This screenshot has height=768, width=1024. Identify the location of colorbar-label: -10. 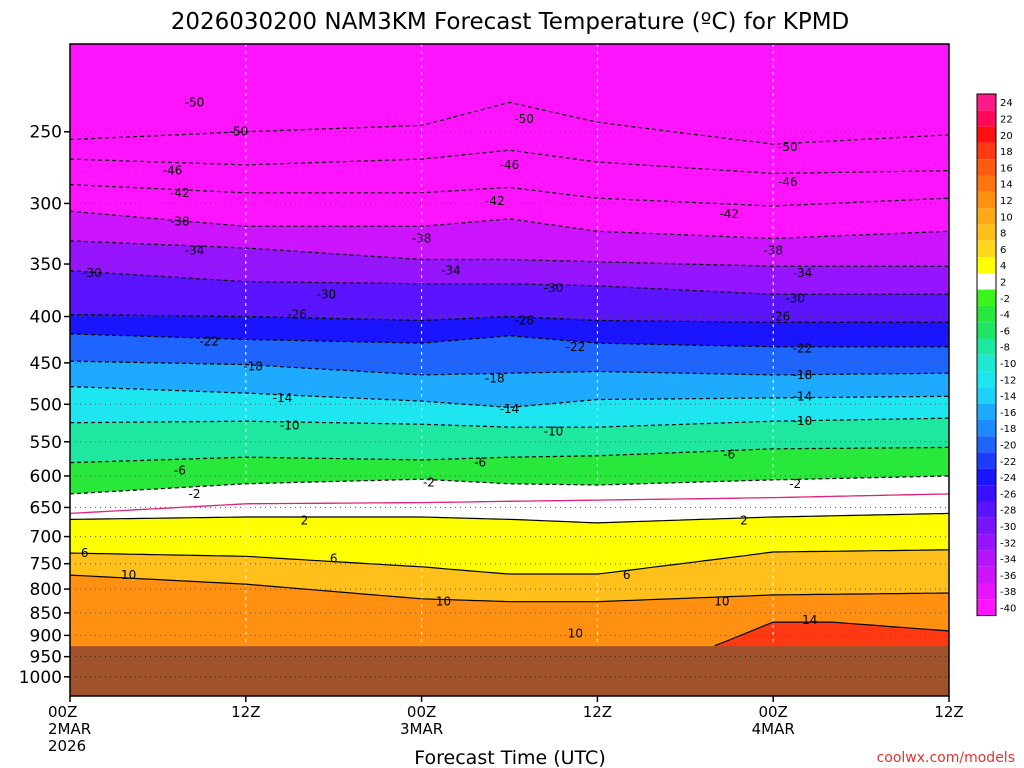
(1008, 364).